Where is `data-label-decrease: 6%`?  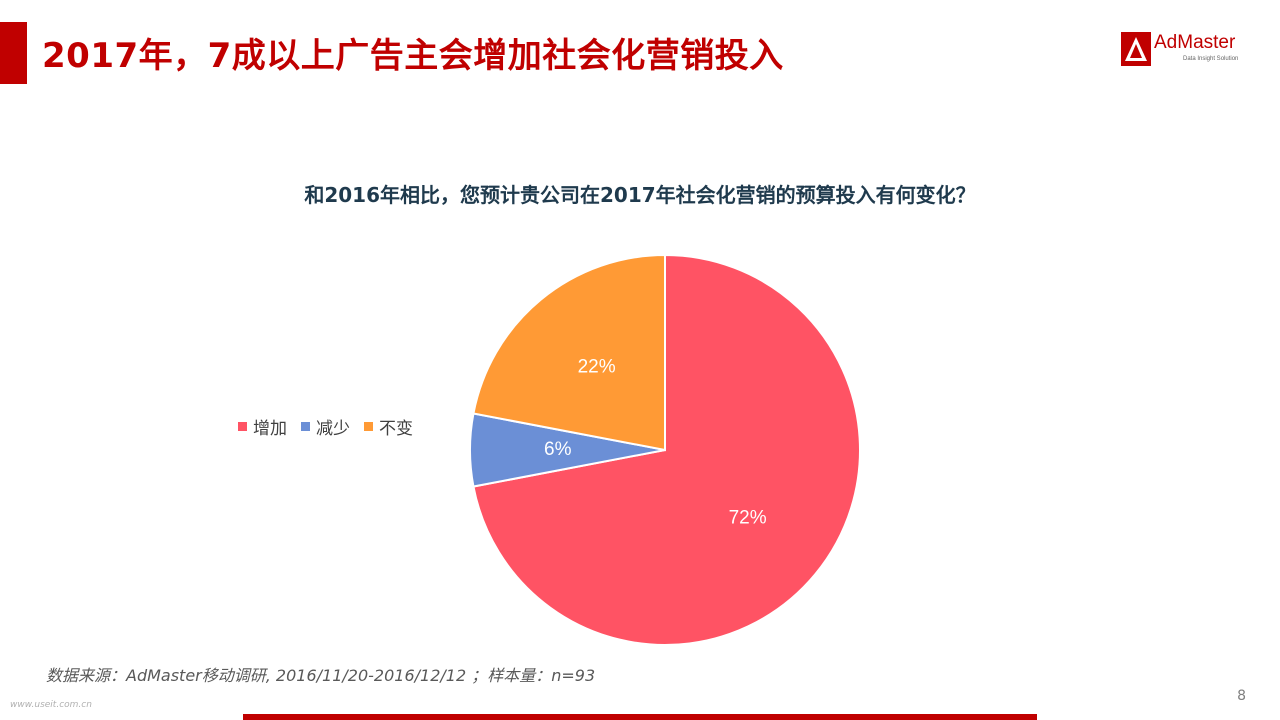 data-label-decrease: 6% is located at coordinates (558, 449).